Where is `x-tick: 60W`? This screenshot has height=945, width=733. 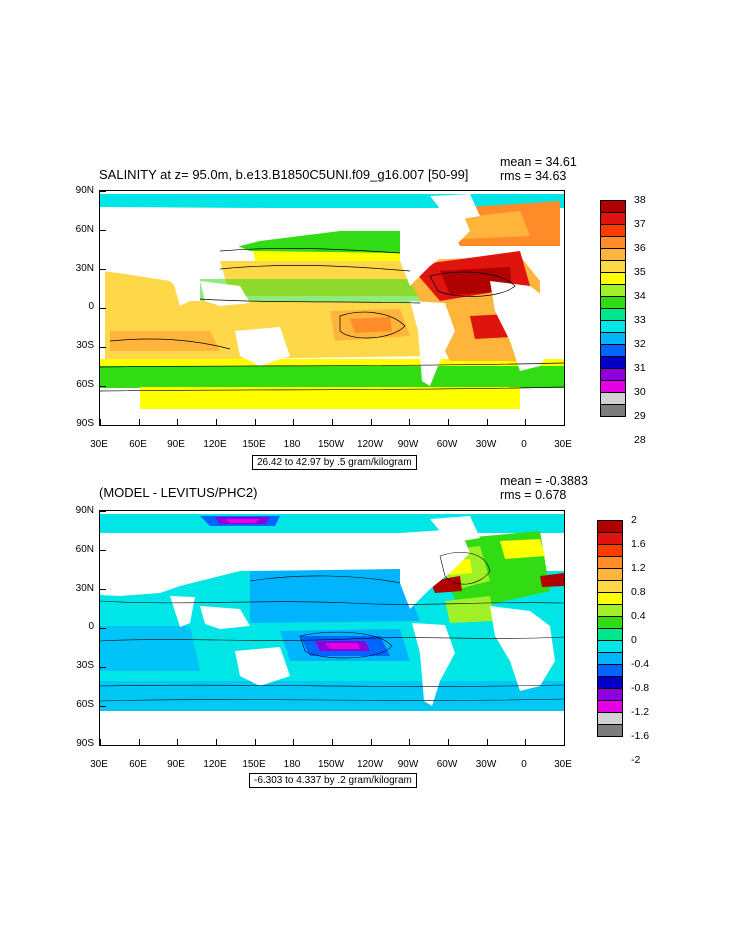 x-tick: 60W is located at coordinates (447, 444).